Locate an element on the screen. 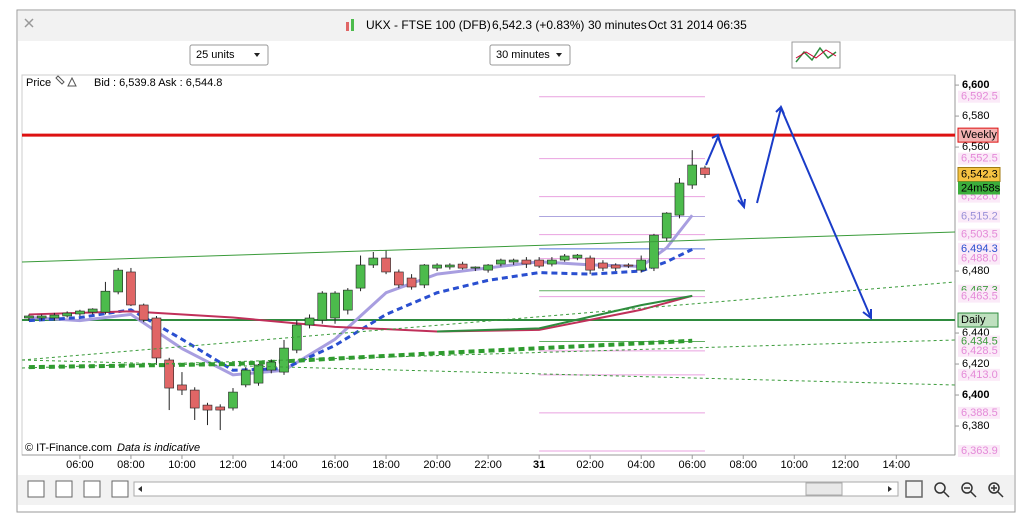  toolbar-buttons is located at coordinates (78, 489).